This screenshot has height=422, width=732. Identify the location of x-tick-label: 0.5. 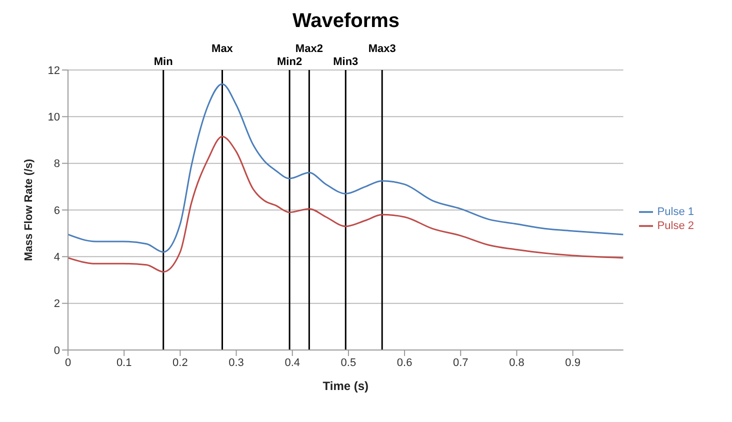
(348, 362).